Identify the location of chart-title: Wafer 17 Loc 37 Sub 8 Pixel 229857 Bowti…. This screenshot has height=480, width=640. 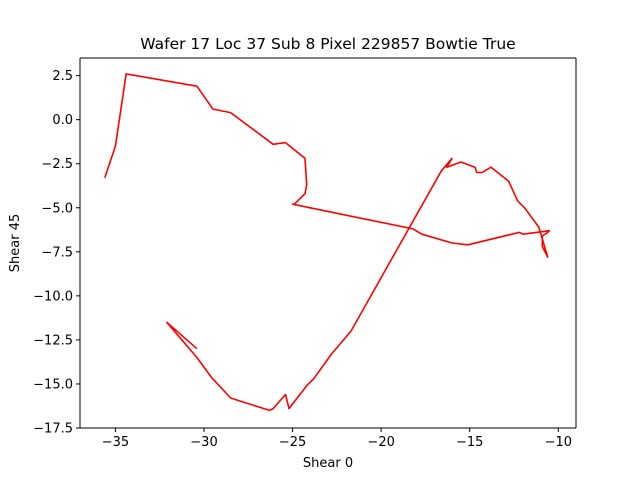
(327, 44).